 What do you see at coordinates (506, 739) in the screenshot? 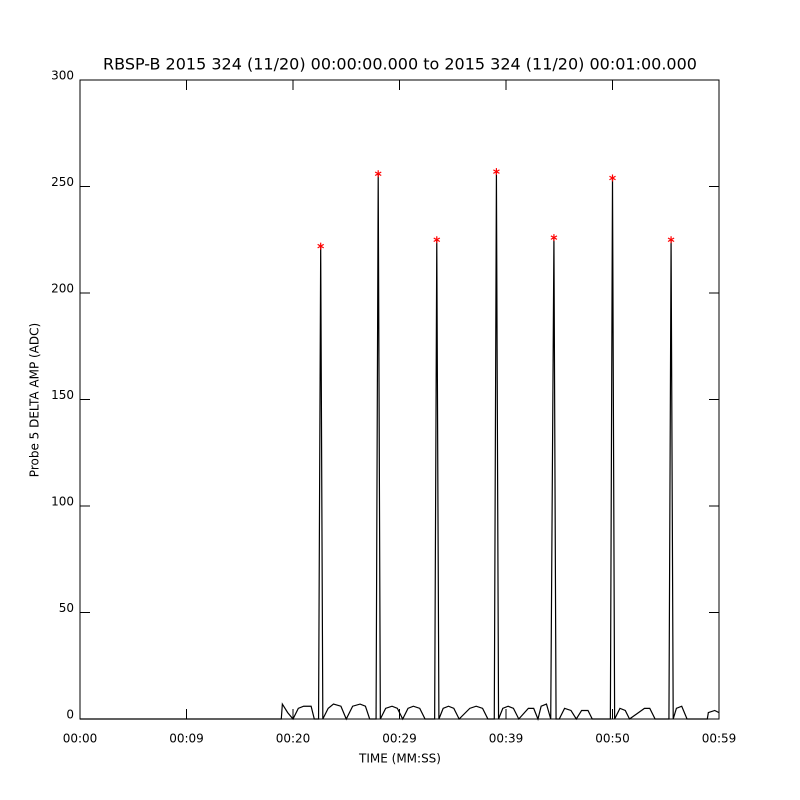
I see `x-tick-label: 00:39` at bounding box center [506, 739].